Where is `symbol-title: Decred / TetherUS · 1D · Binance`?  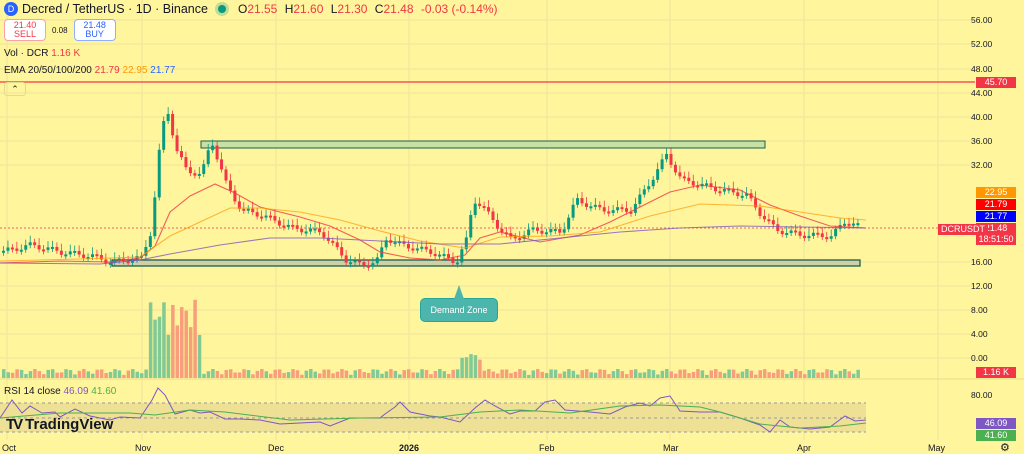
symbol-title: Decred / TetherUS · 1D · Binance is located at coordinates (115, 9).